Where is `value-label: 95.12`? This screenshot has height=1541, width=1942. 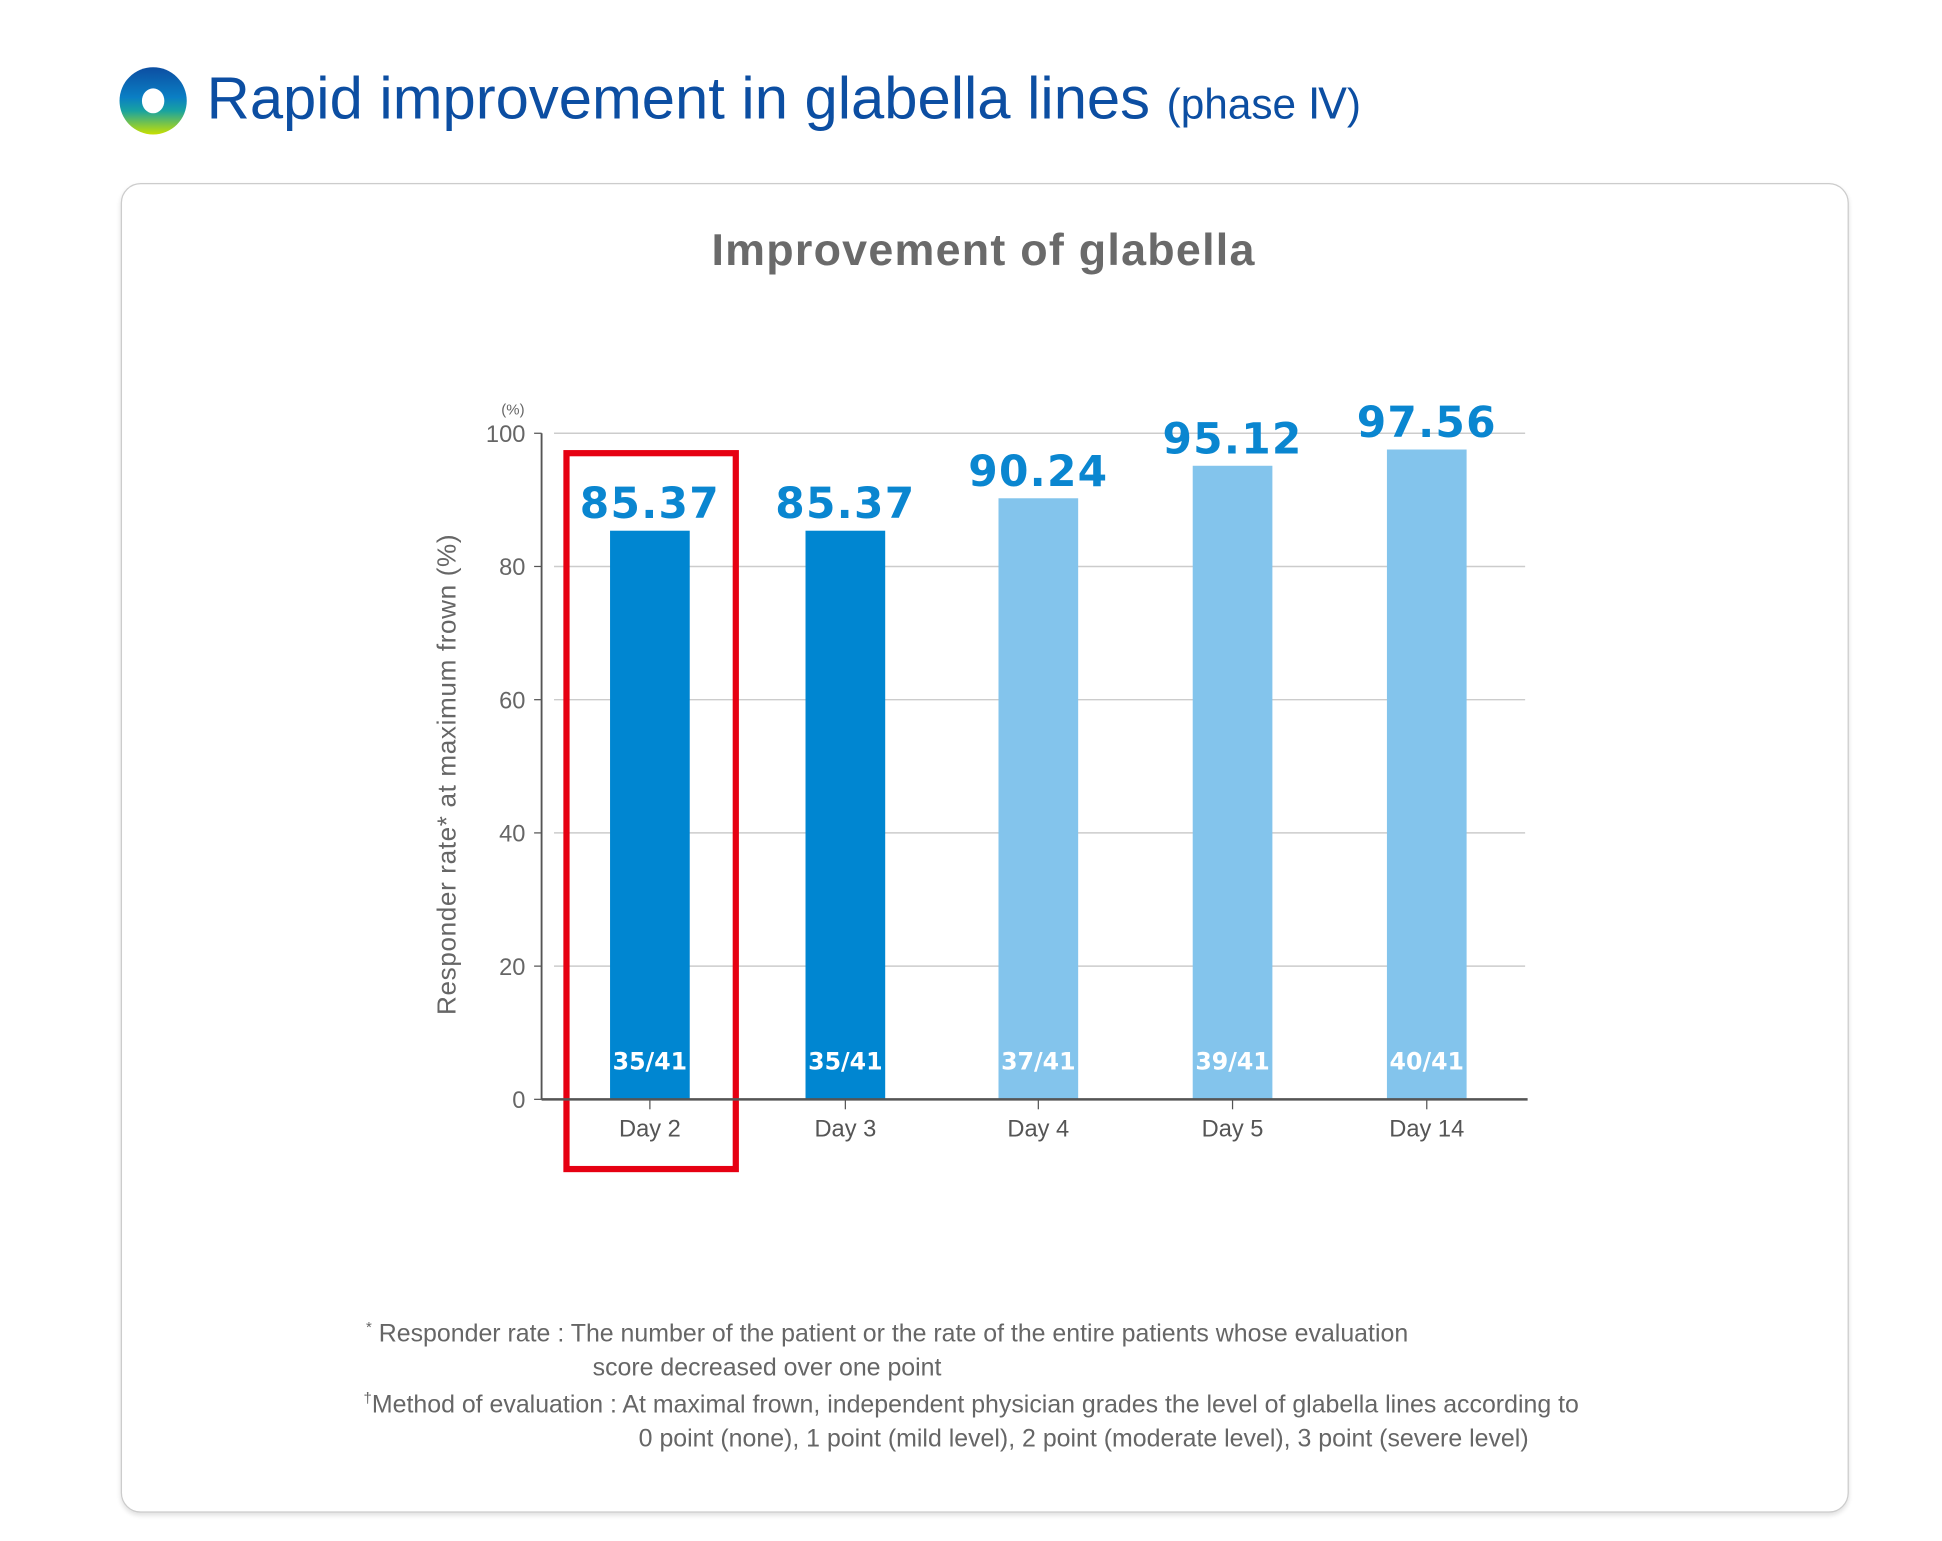
value-label: 95.12 is located at coordinates (1232, 438).